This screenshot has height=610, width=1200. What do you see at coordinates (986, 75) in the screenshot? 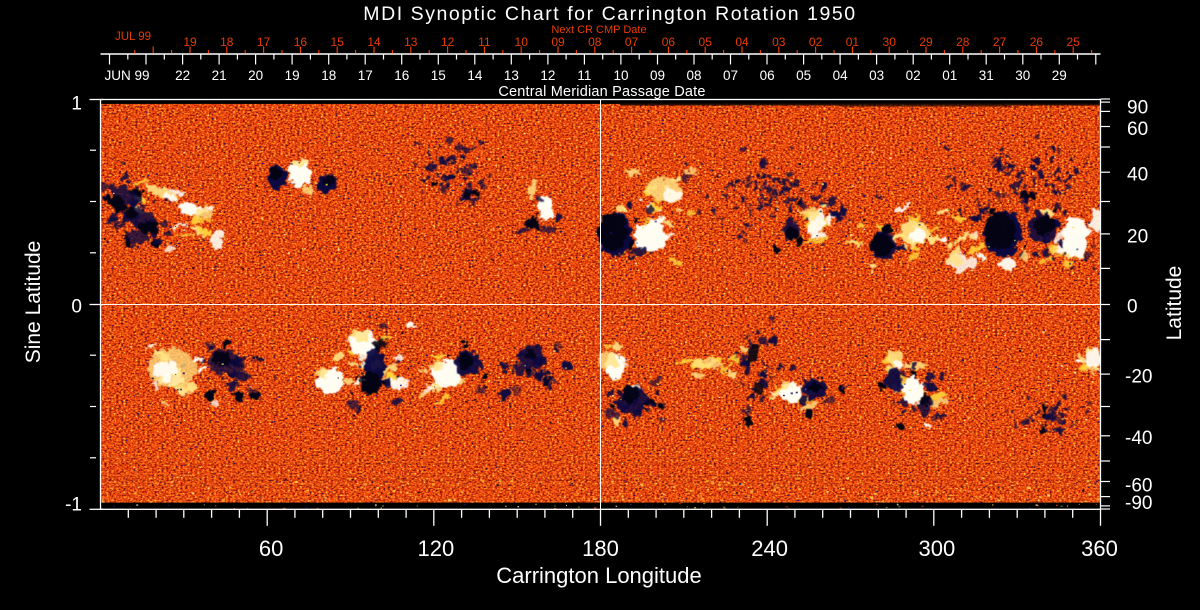
I see `svg-text: 31` at bounding box center [986, 75].